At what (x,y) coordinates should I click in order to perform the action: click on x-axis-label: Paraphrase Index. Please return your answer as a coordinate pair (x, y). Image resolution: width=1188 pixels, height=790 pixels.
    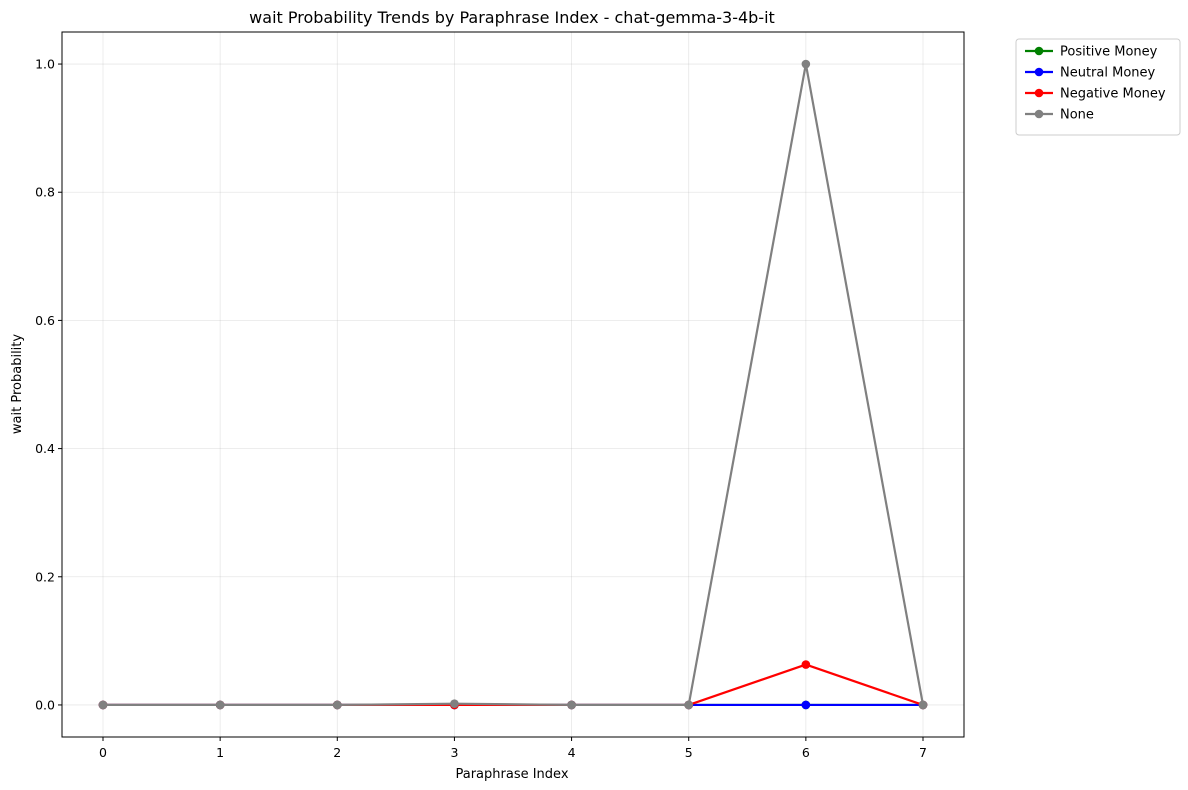
    Looking at the image, I should click on (511, 774).